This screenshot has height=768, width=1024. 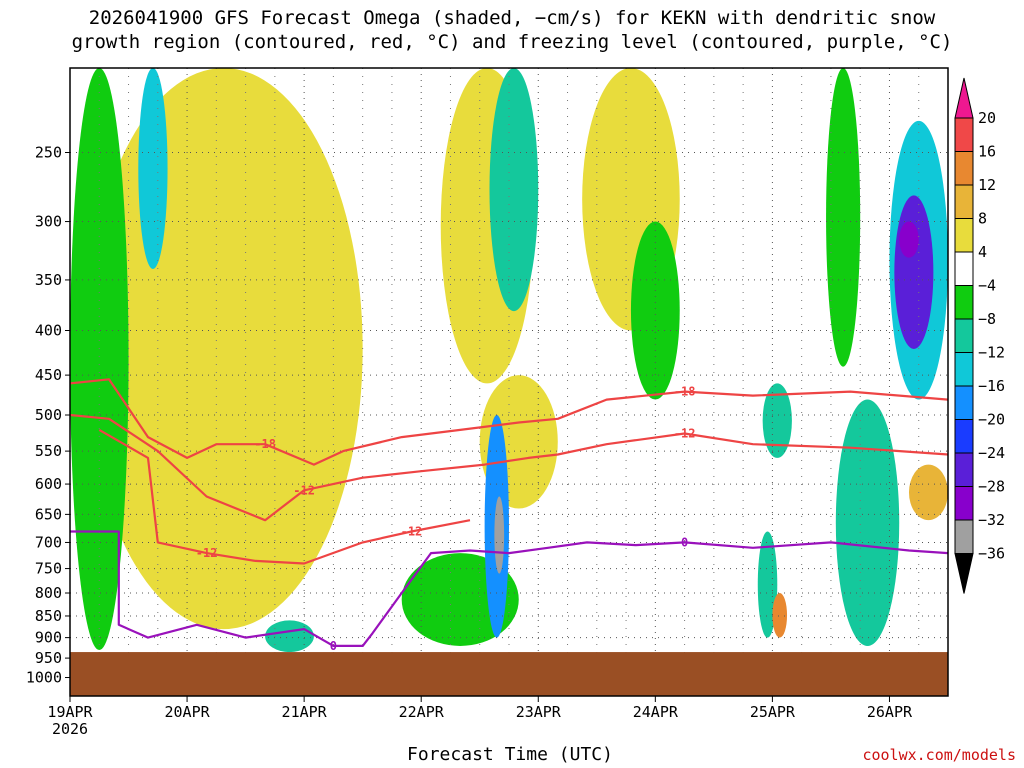 What do you see at coordinates (987, 118) in the screenshot?
I see `colorbar-label: 20` at bounding box center [987, 118].